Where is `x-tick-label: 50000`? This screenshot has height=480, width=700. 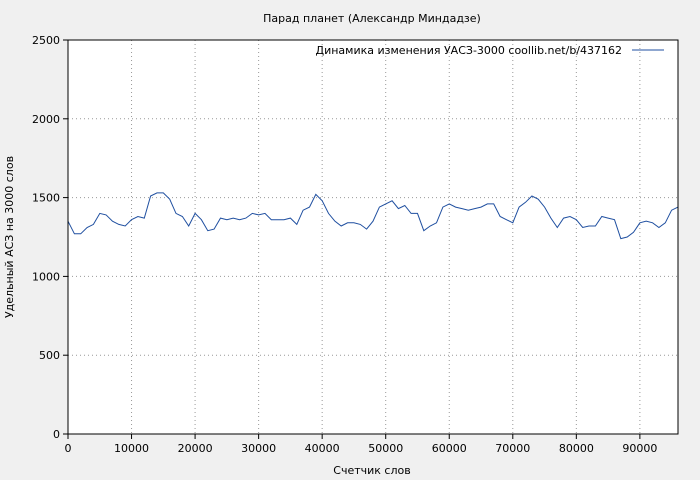
x-tick-label: 50000 is located at coordinates (385, 448).